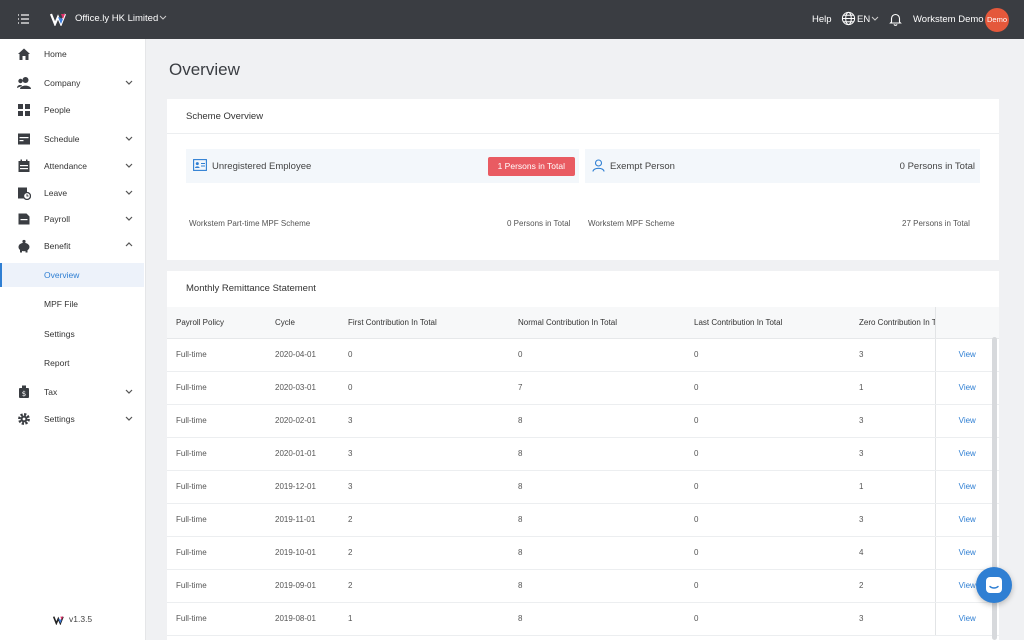 The width and height of the screenshot is (1024, 640). Describe the element at coordinates (24, 193) in the screenshot. I see `leave-icon` at that location.